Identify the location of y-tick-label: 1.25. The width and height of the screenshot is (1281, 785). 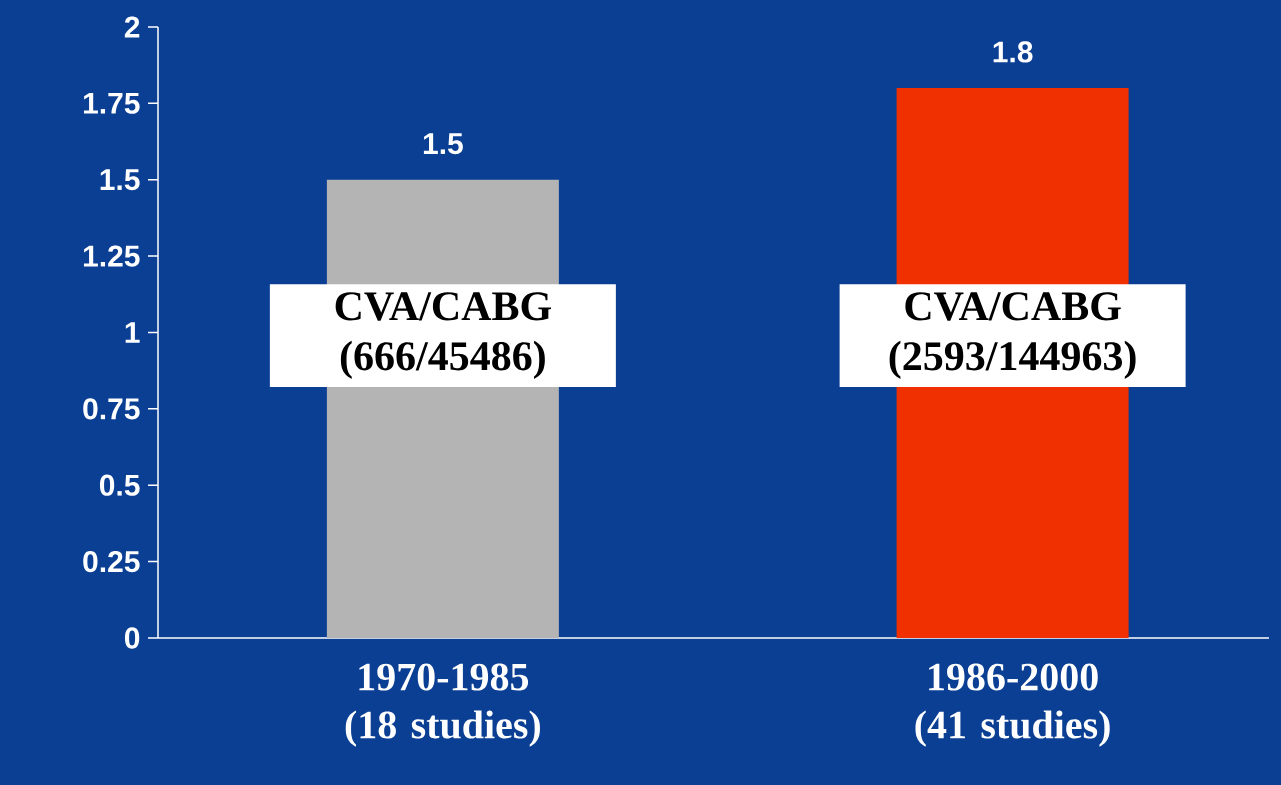
(111, 256).